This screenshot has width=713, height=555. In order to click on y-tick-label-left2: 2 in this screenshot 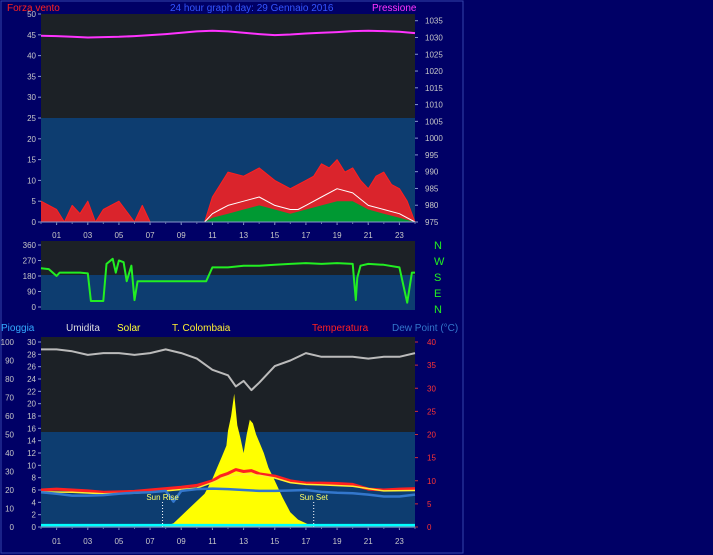, I will do `click(34, 515)`.